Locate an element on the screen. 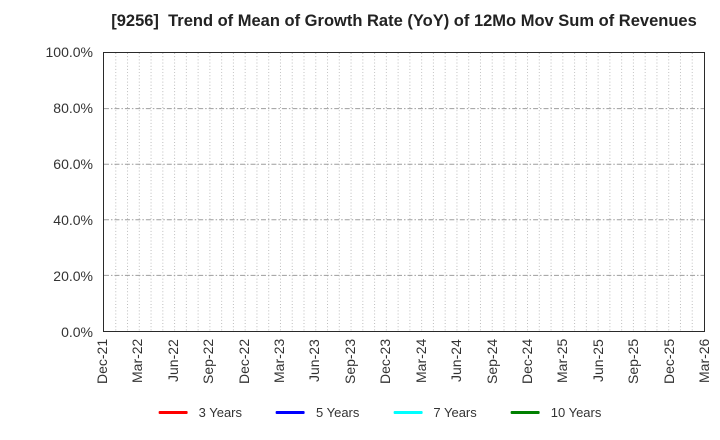 Image resolution: width=720 pixels, height=440 pixels. x-tick-label: Dec-24 is located at coordinates (526, 361).